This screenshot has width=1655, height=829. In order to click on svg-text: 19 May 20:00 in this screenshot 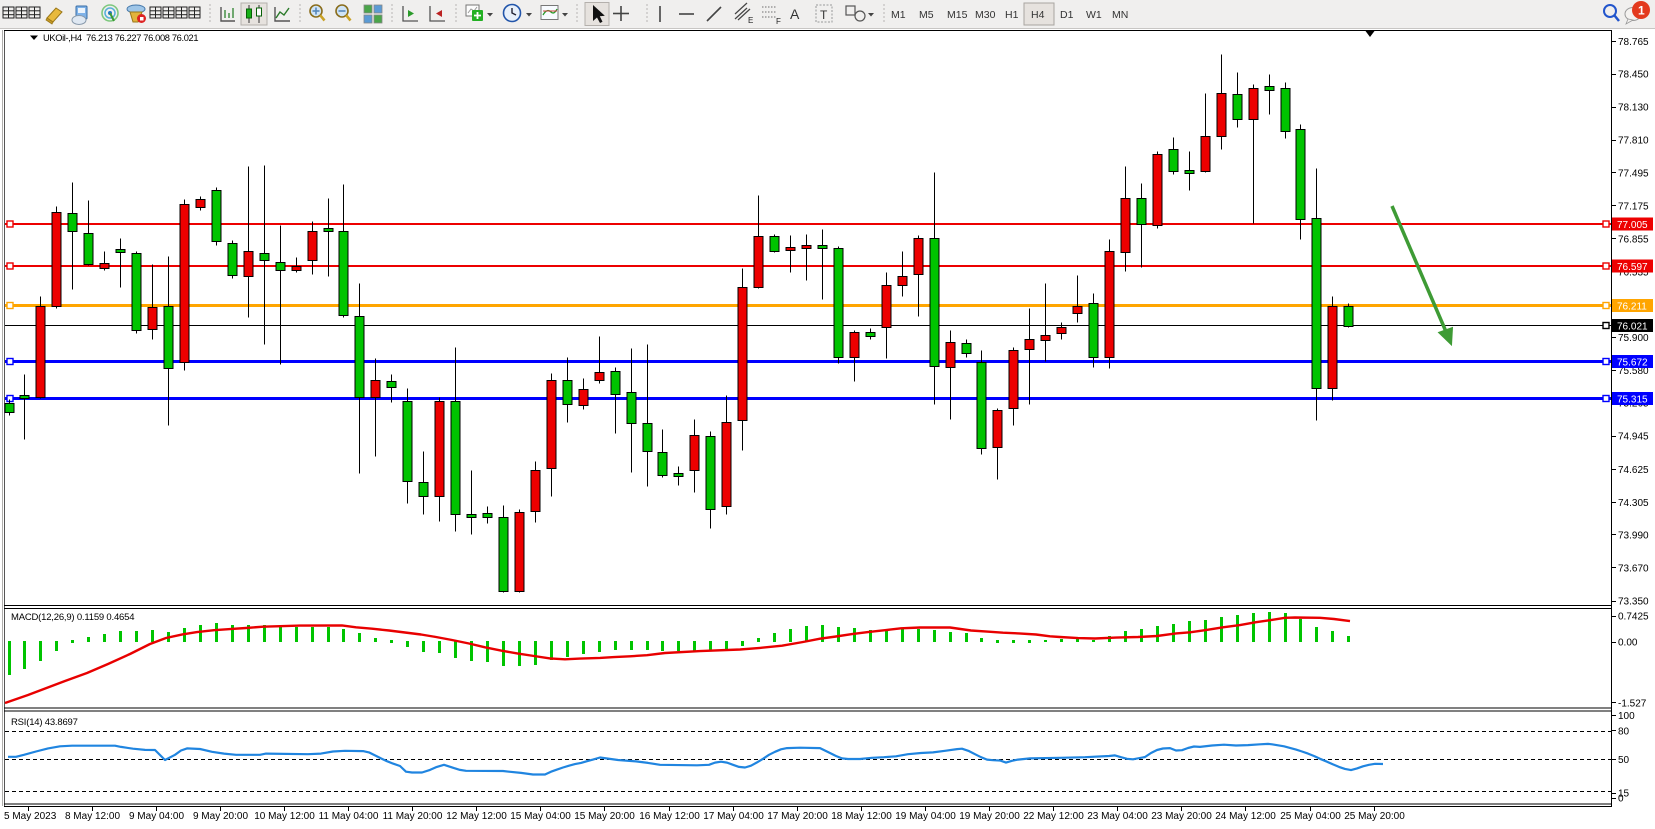, I will do `click(989, 816)`.